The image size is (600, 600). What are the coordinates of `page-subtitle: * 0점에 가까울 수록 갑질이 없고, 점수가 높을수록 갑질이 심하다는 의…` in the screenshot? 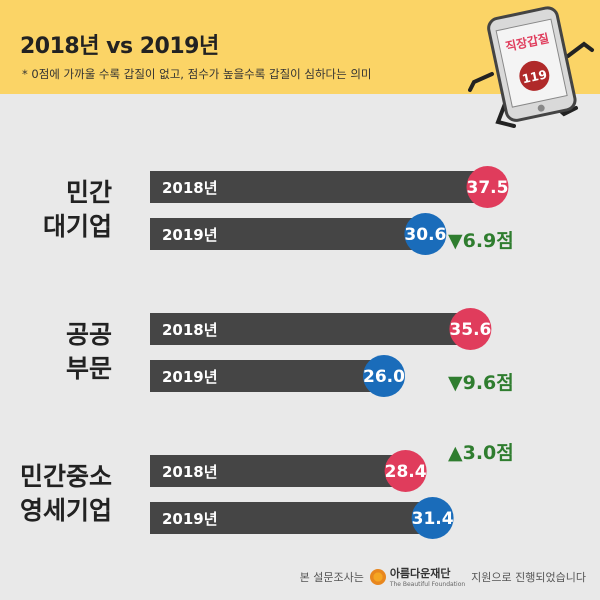 It's located at (197, 74).